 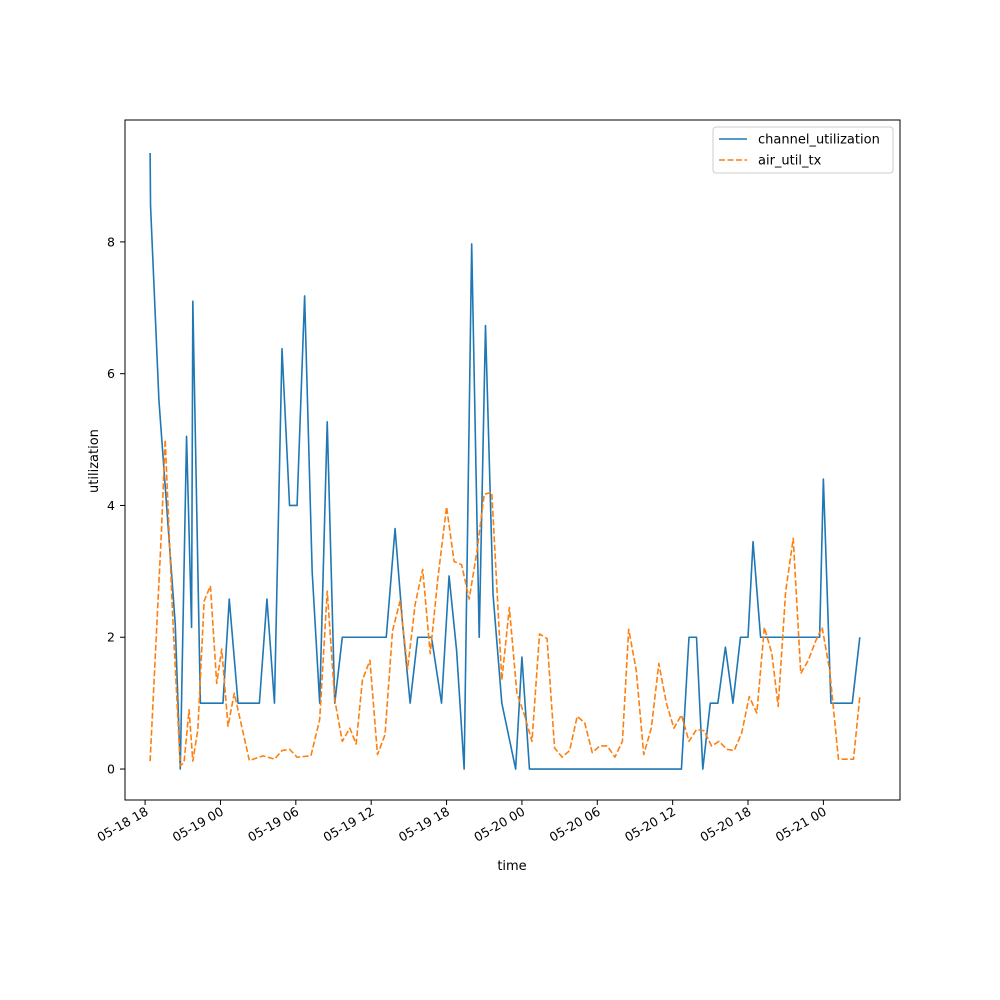 What do you see at coordinates (111, 637) in the screenshot?
I see `y-tick-label: 2` at bounding box center [111, 637].